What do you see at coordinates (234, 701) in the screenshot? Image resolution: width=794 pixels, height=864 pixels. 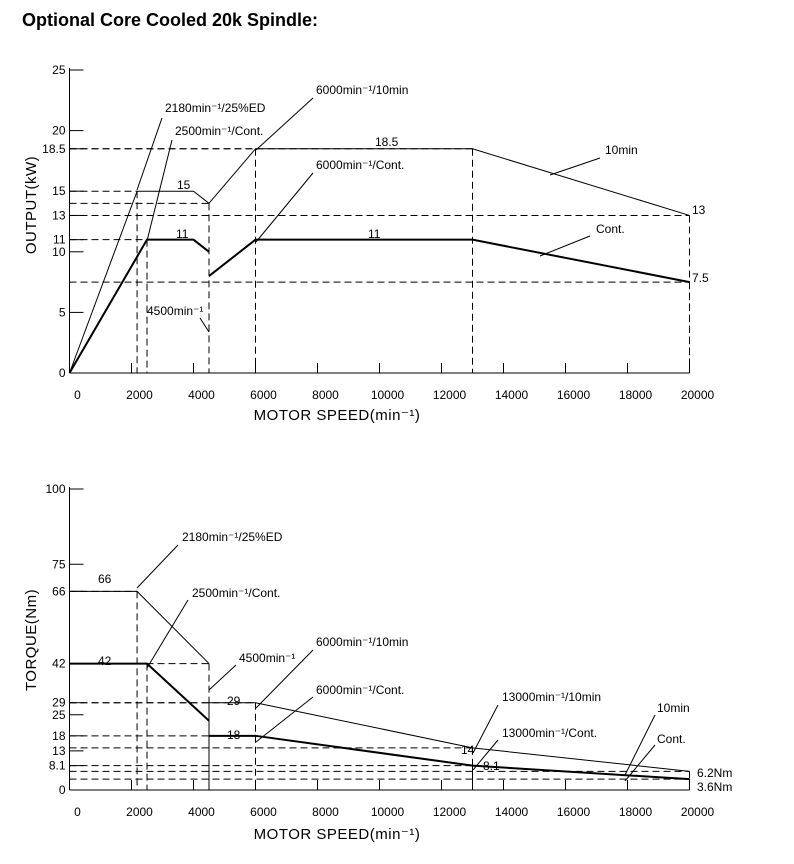 I see `value-label: 29` at bounding box center [234, 701].